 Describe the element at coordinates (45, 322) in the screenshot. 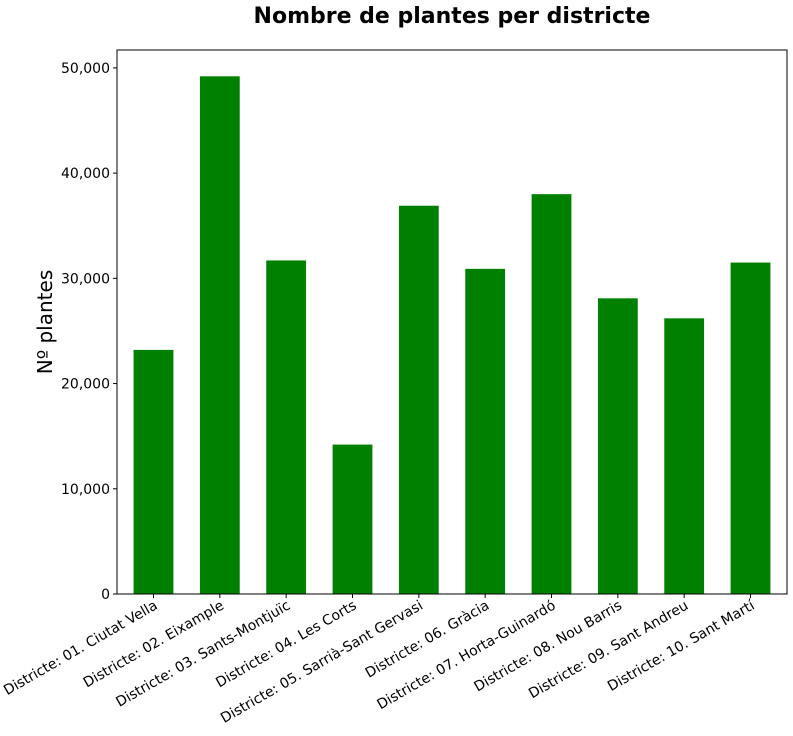

I see `y-axis-label: Nº plantes` at that location.